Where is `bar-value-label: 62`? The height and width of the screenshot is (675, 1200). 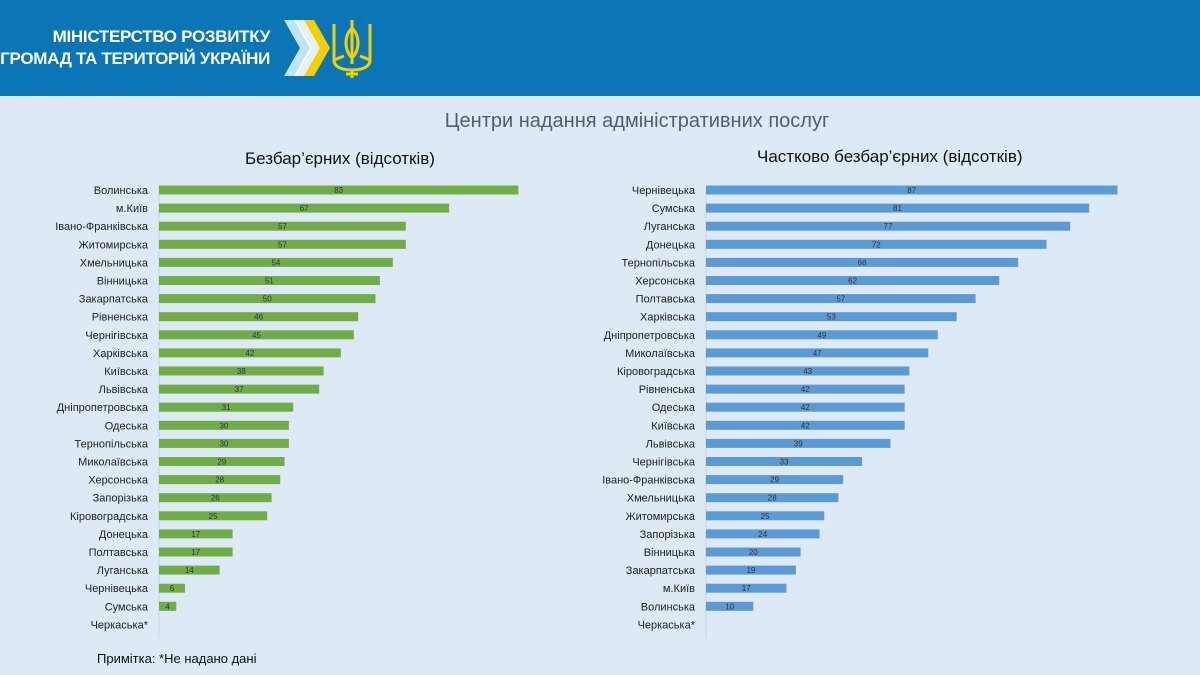
bar-value-label: 62 is located at coordinates (852, 281).